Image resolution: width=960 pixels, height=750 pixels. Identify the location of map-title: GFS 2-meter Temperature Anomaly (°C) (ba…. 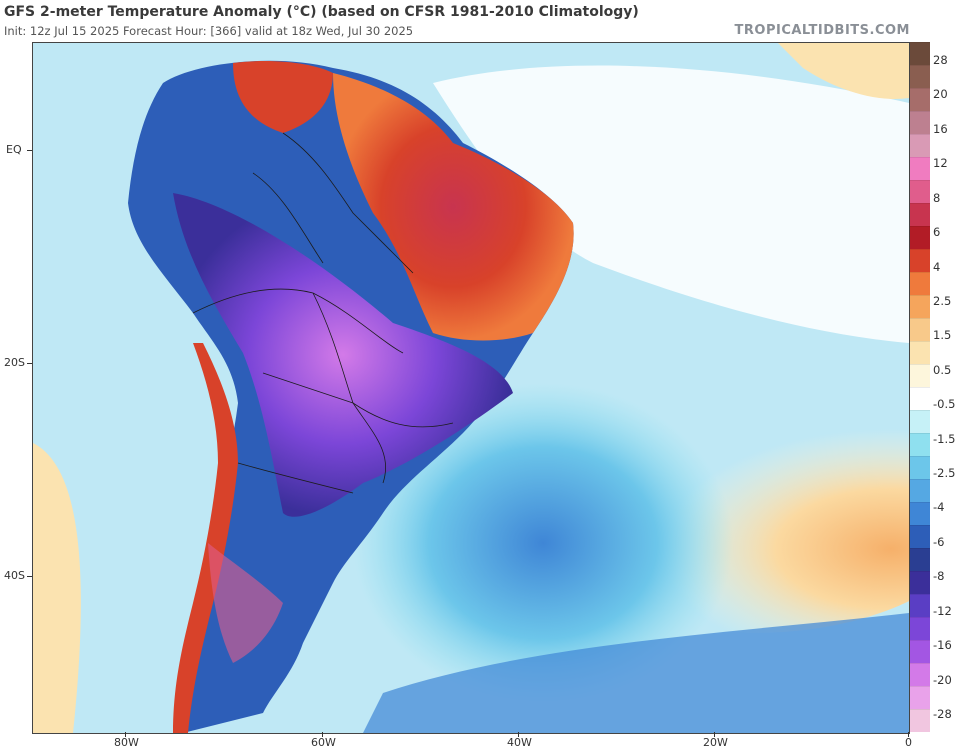
(321, 12).